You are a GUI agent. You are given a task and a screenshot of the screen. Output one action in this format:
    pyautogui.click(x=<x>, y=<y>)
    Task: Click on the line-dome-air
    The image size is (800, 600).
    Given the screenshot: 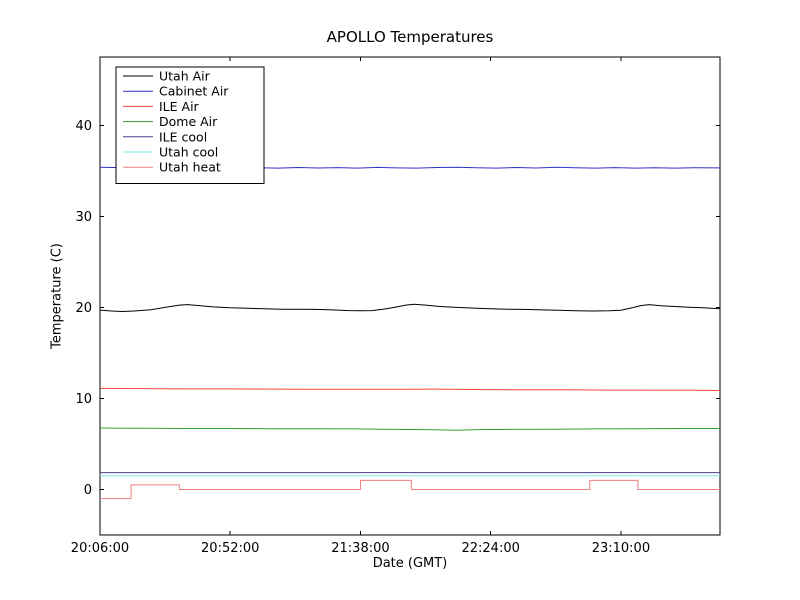 What is the action you would take?
    pyautogui.click(x=409, y=429)
    